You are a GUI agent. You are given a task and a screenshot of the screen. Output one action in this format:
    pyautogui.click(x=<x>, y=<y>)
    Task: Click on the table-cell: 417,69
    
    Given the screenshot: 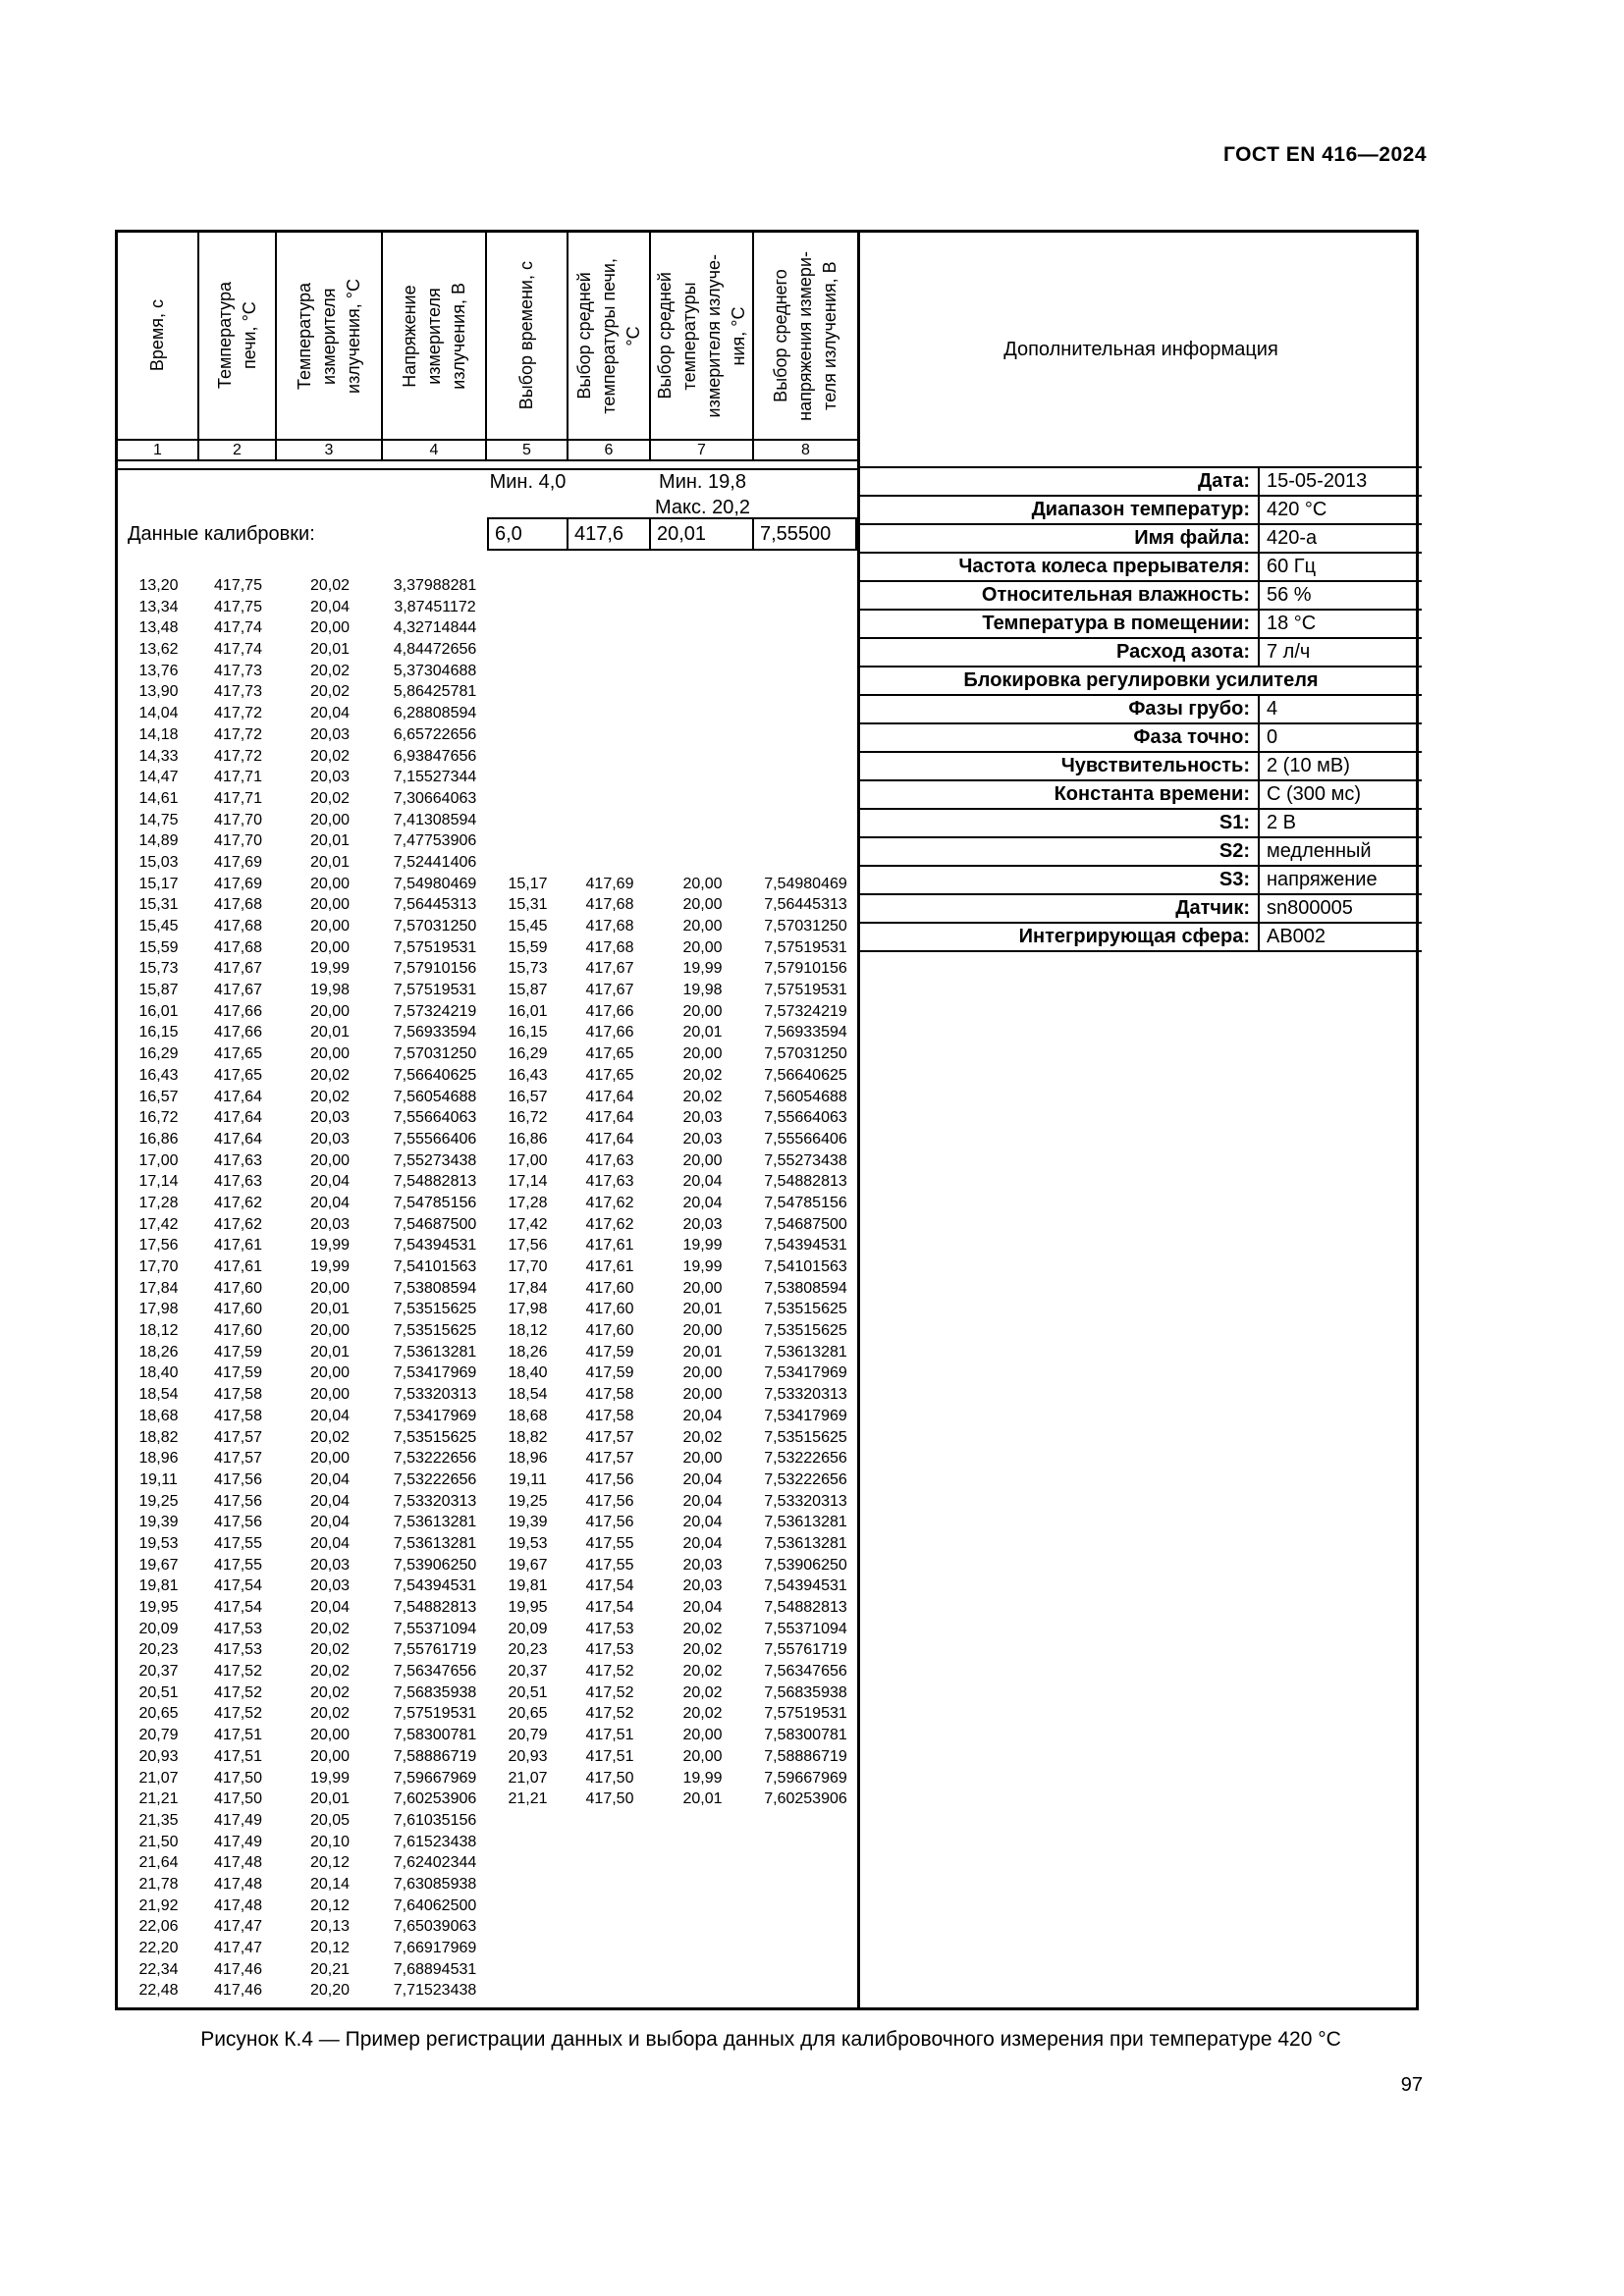 What is the action you would take?
    pyautogui.click(x=609, y=883)
    